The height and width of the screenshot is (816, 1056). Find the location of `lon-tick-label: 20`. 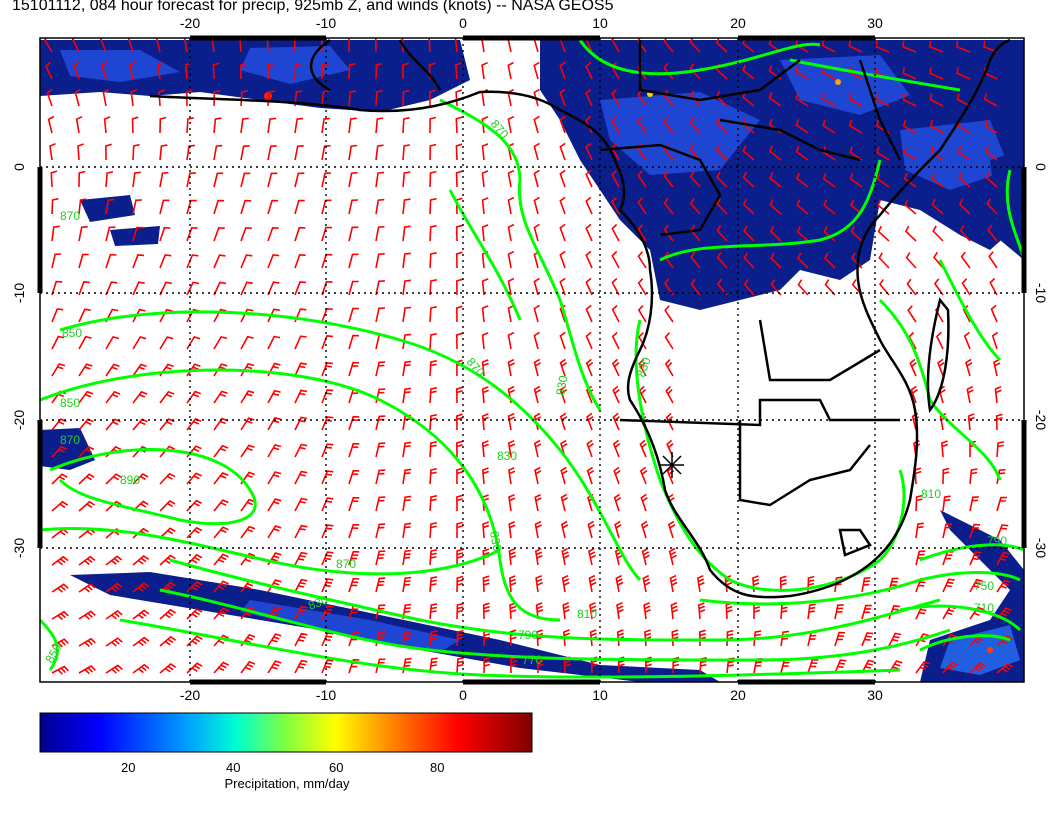

lon-tick-label: 20 is located at coordinates (738, 695).